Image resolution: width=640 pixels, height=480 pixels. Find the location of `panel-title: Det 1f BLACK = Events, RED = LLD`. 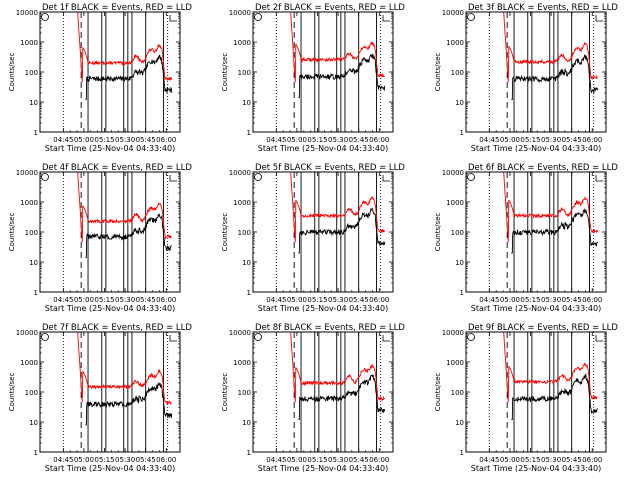

panel-title: Det 1f BLACK = Events, RED = LLD is located at coordinates (117, 8).